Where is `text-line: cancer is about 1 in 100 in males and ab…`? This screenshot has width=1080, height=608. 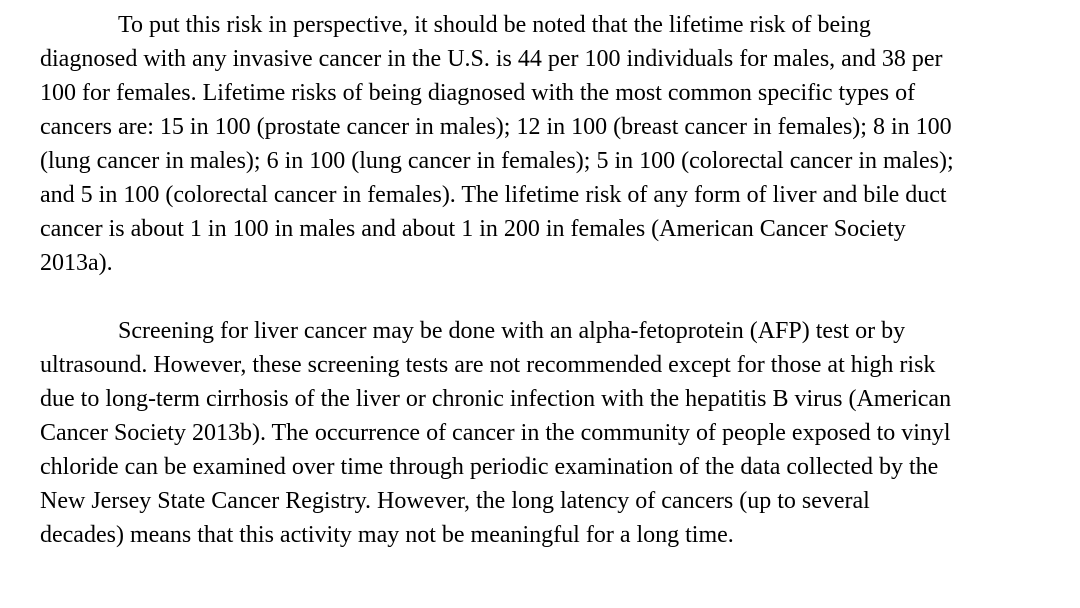 text-line: cancer is about 1 in 100 in males and ab… is located at coordinates (473, 229).